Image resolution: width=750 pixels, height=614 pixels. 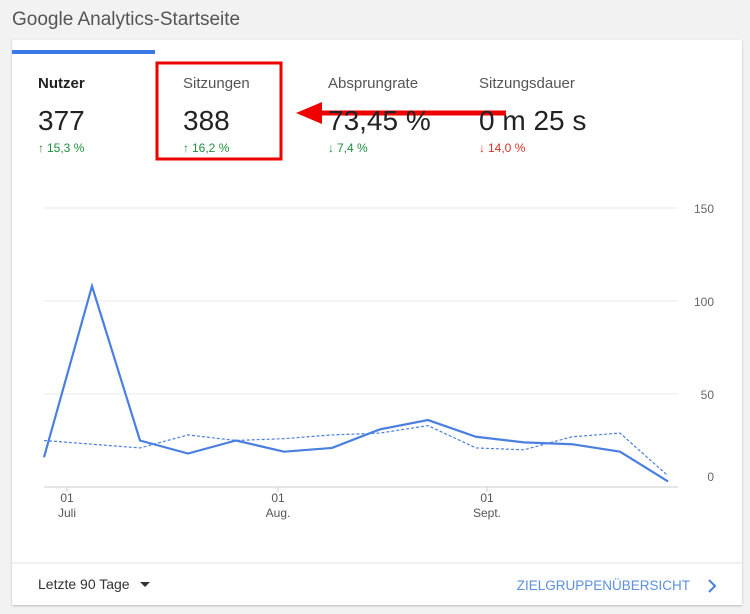 I want to click on metric-change: 15,3 %, so click(x=66, y=148).